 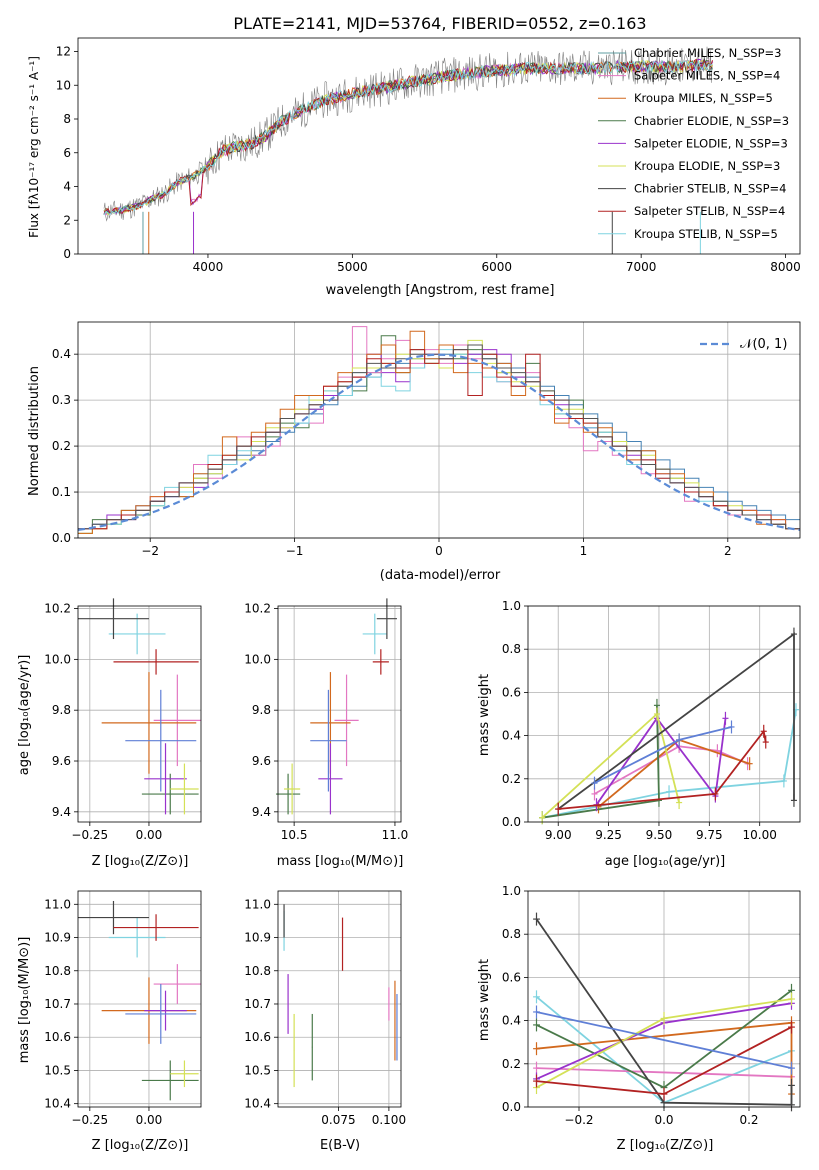 I want to click on age-weight-xlabel: age [log₁₀(age/yr)], so click(x=665, y=861).